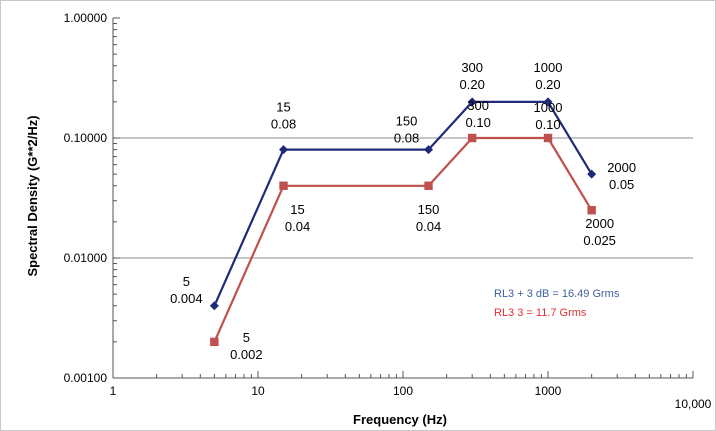 This screenshot has height=431, width=716. I want to click on legend-entry-rl3-plus-3db: RL3 + 3 dB = 16.49 Grms, so click(557, 294).